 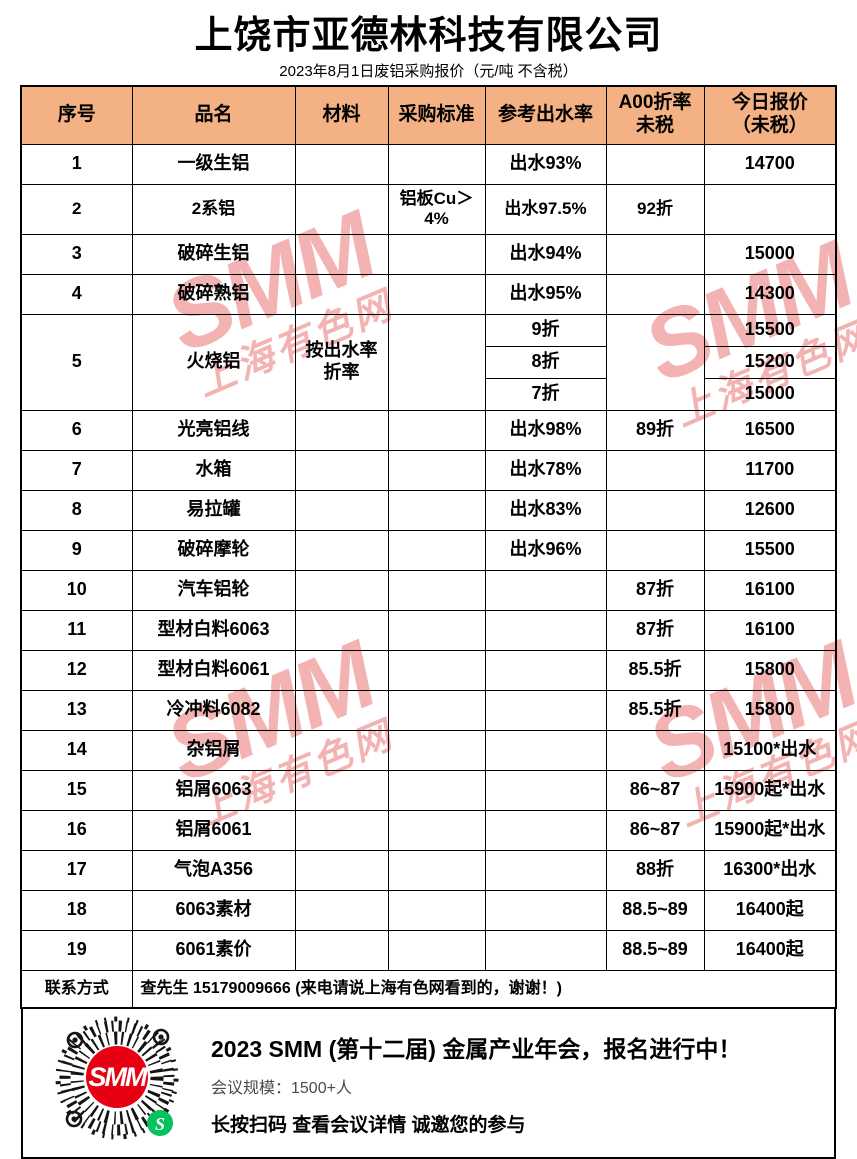 I want to click on cell-no: 11, so click(x=76, y=630).